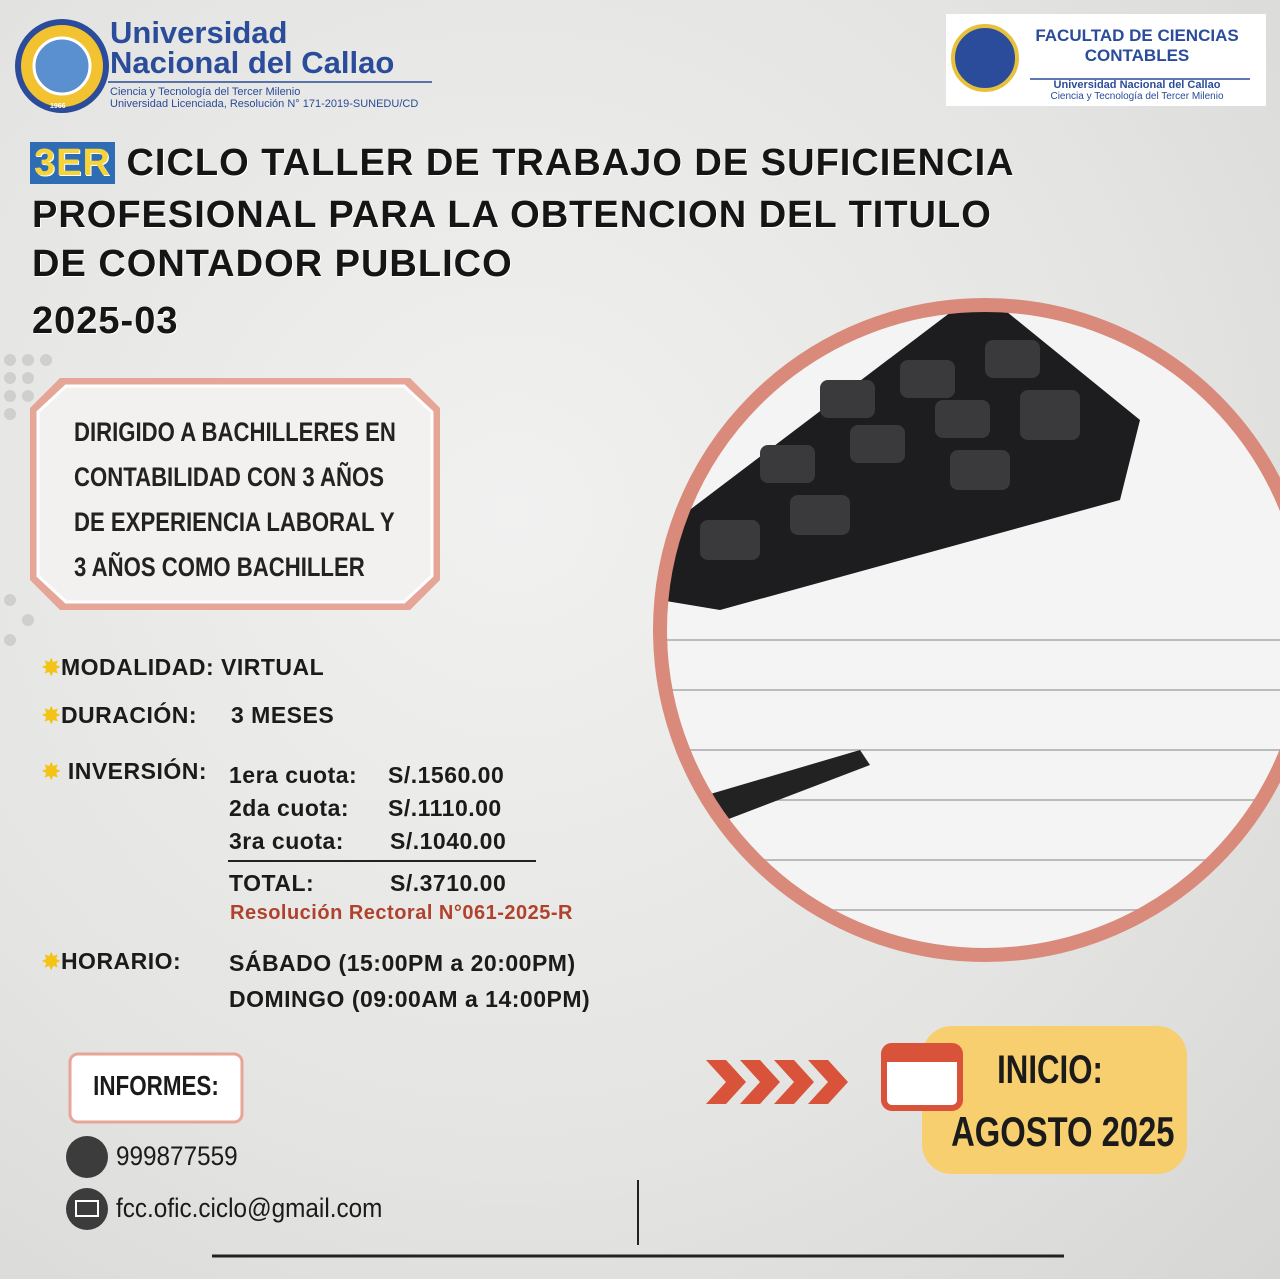  Describe the element at coordinates (28, 500) in the screenshot. I see `dots` at that location.